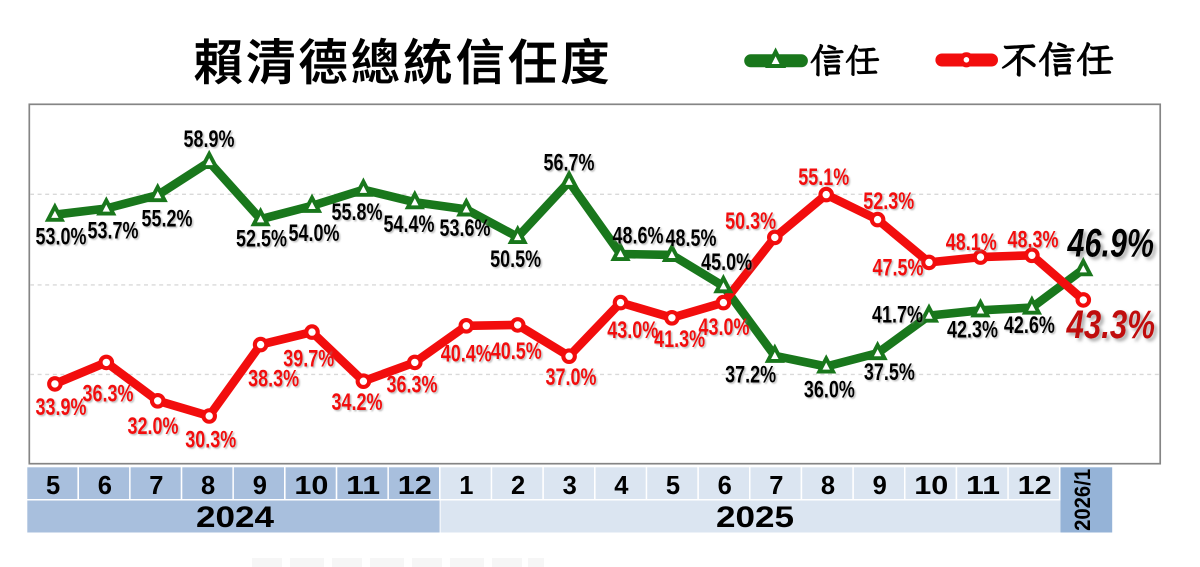 This screenshot has height=567, width=1200. Describe the element at coordinates (314, 233) in the screenshot. I see `svg-text: 54.0%` at that location.